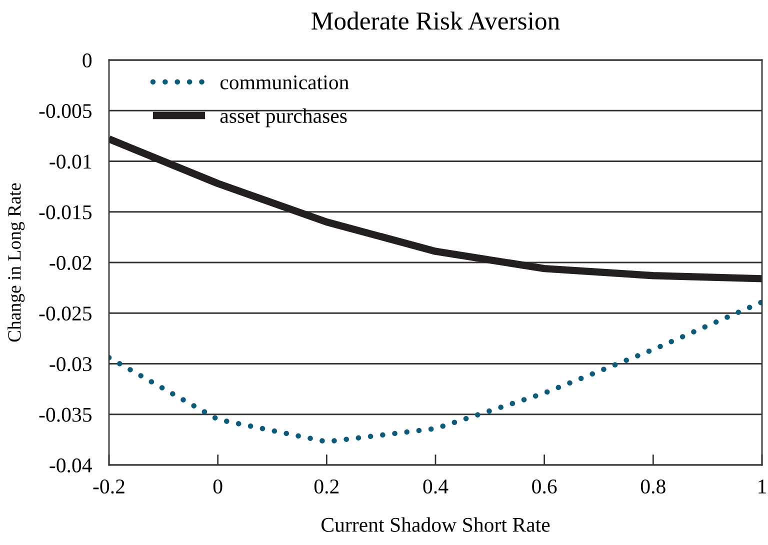  Describe the element at coordinates (65, 313) in the screenshot. I see `y-tick-label: -0.025` at that location.